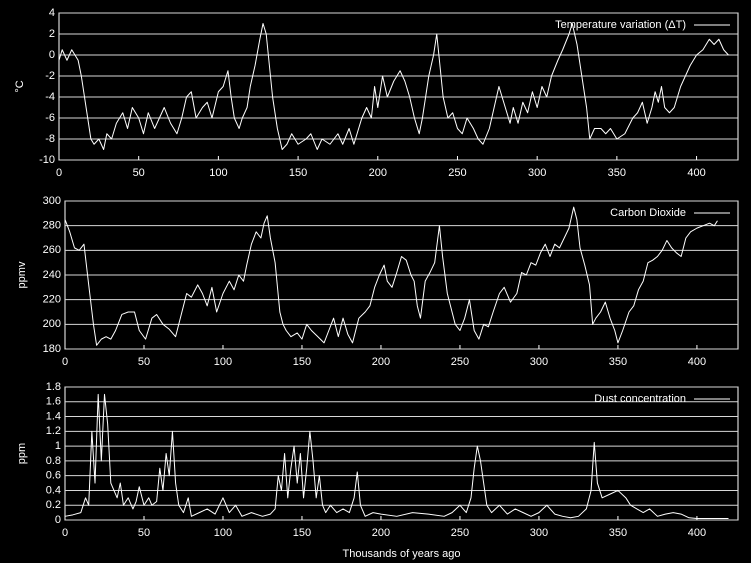  Describe the element at coordinates (50, 97) in the screenshot. I see `y-tick-label: -4` at that location.